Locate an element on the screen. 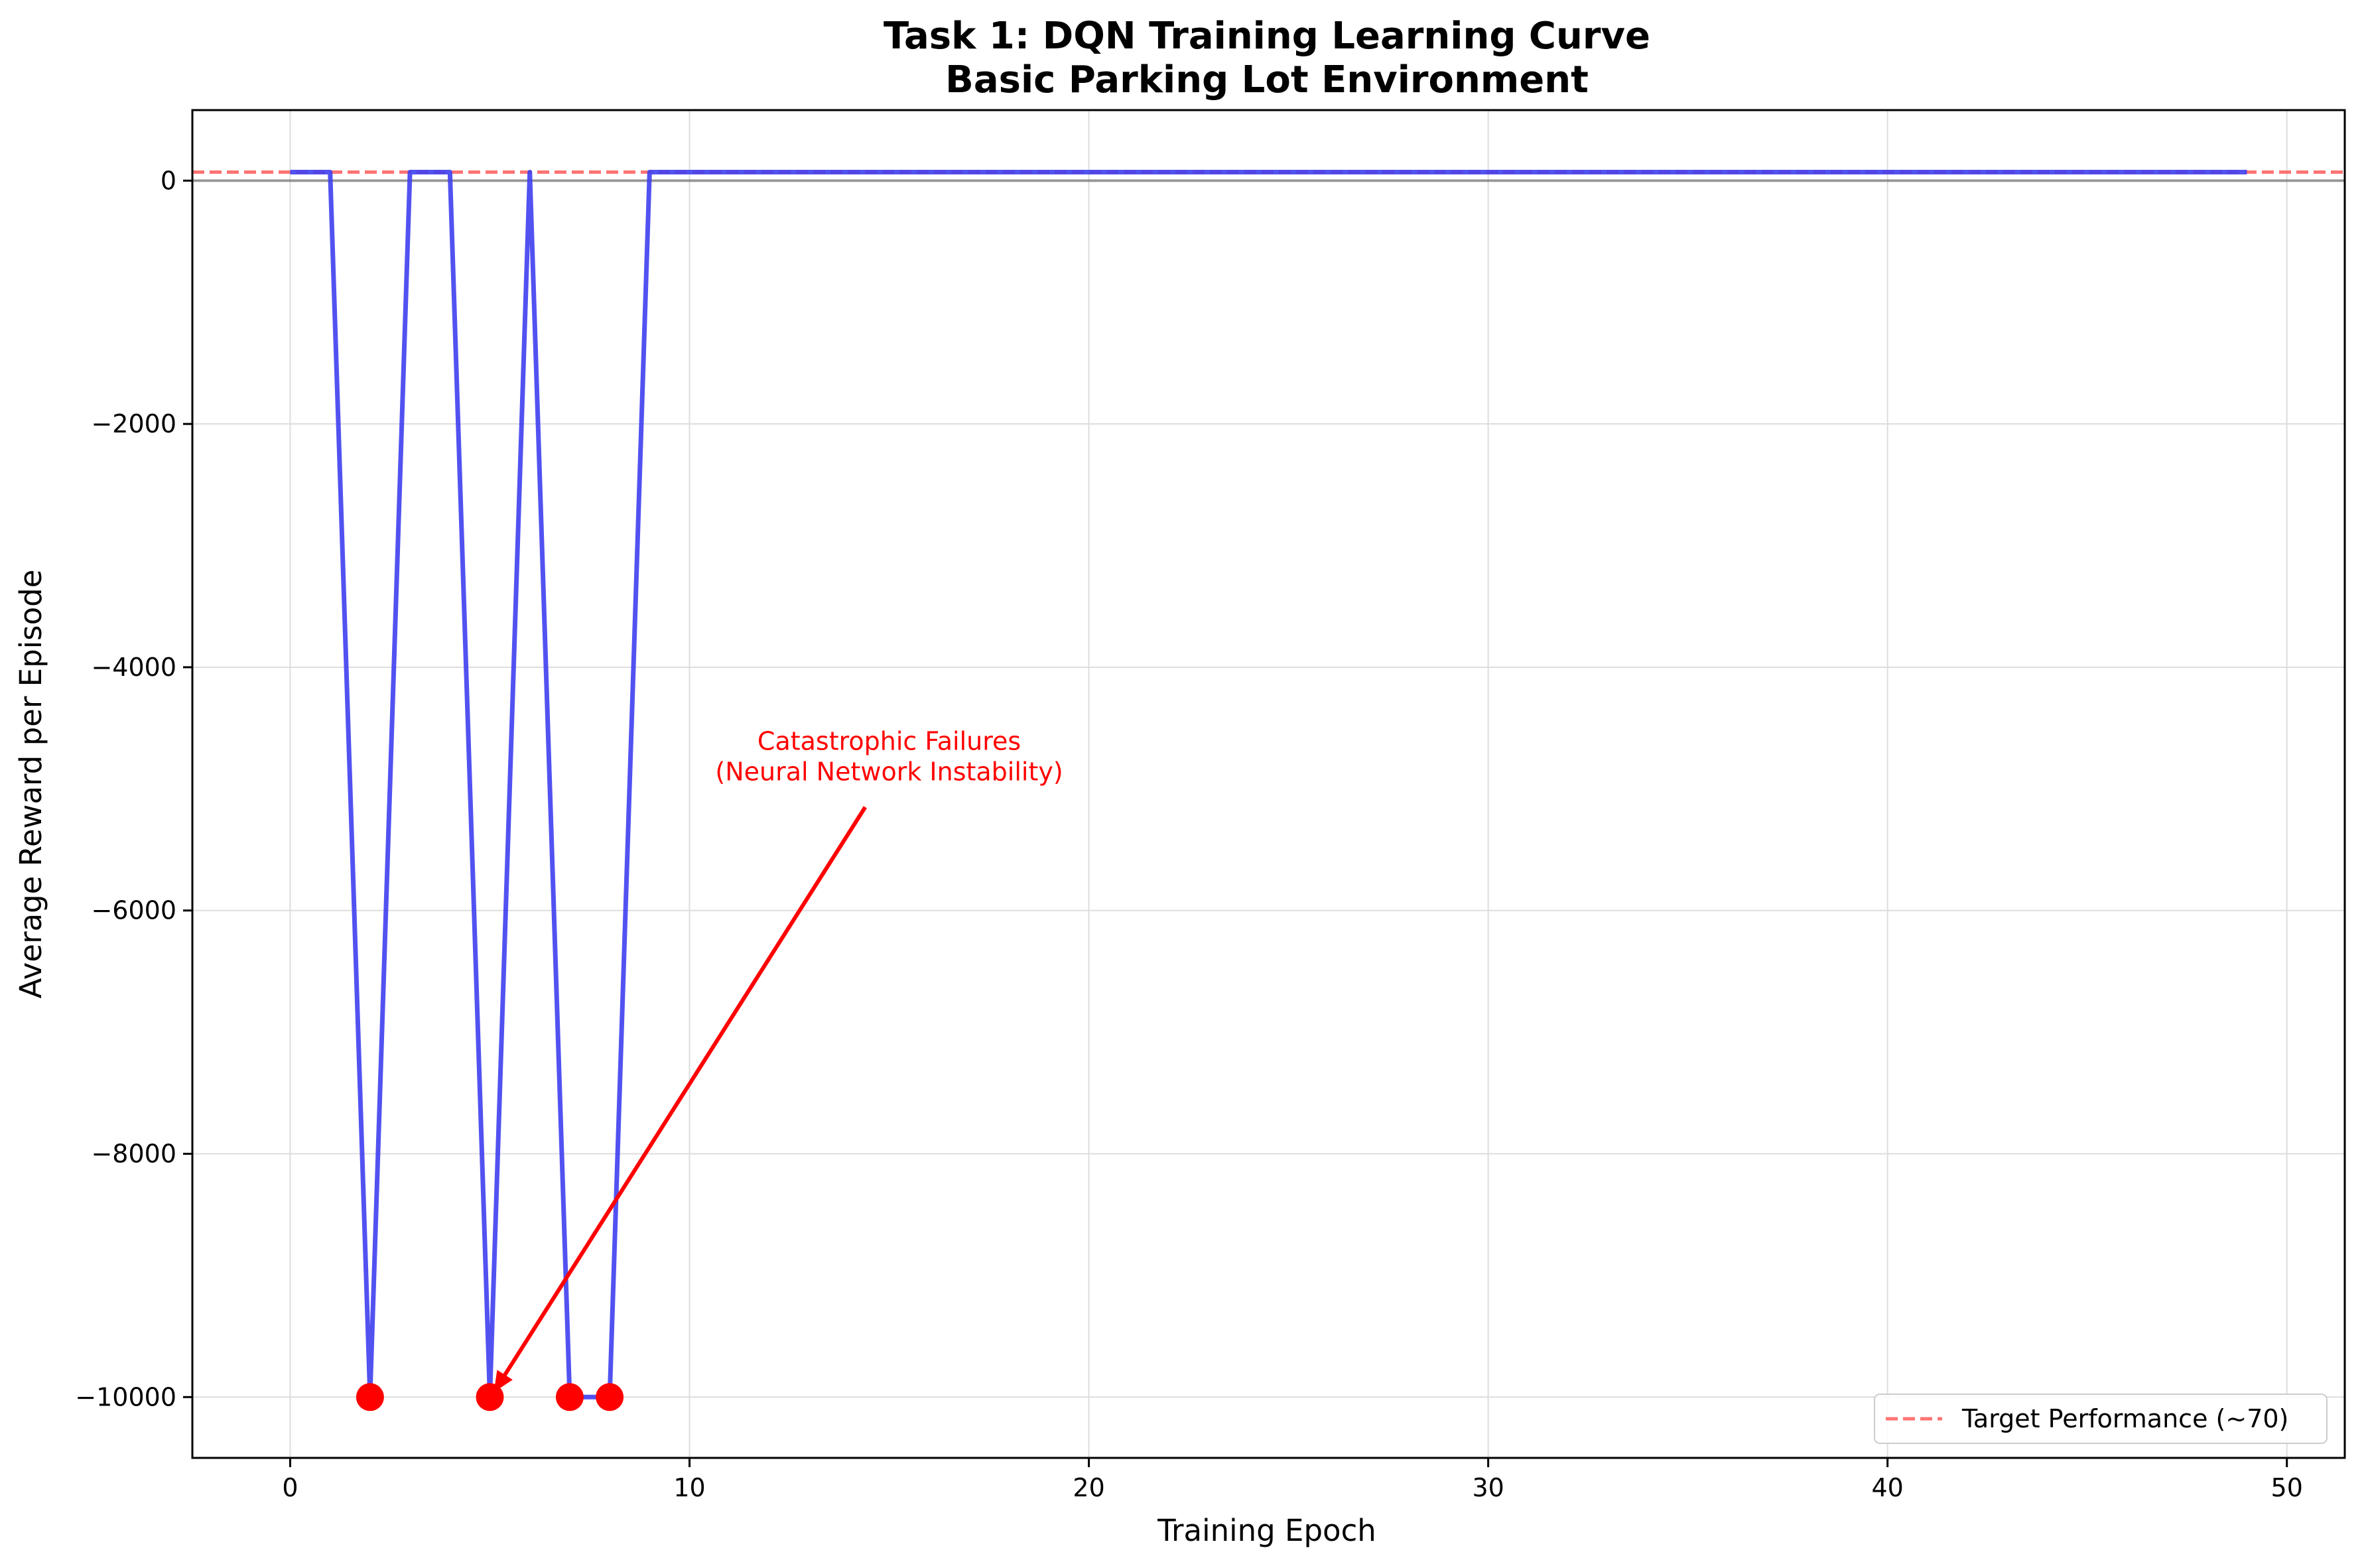 Image resolution: width=2364 pixels, height=1568 pixels. y-tick-label: −6000 is located at coordinates (133, 911).